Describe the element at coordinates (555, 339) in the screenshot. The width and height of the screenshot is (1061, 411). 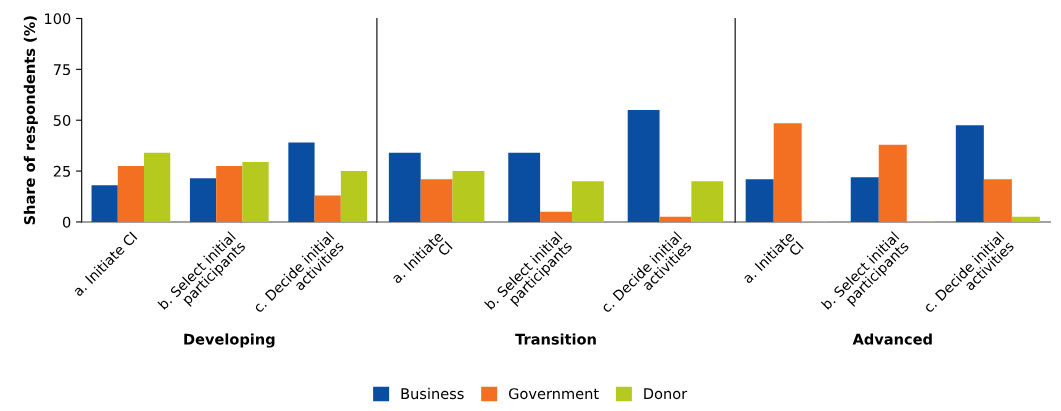
I see `x-axis-title: Transition` at that location.